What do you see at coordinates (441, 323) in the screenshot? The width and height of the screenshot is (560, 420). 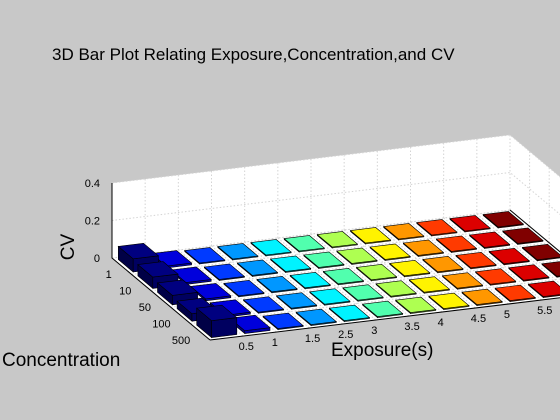 I see `x-tick-label: 4` at bounding box center [441, 323].